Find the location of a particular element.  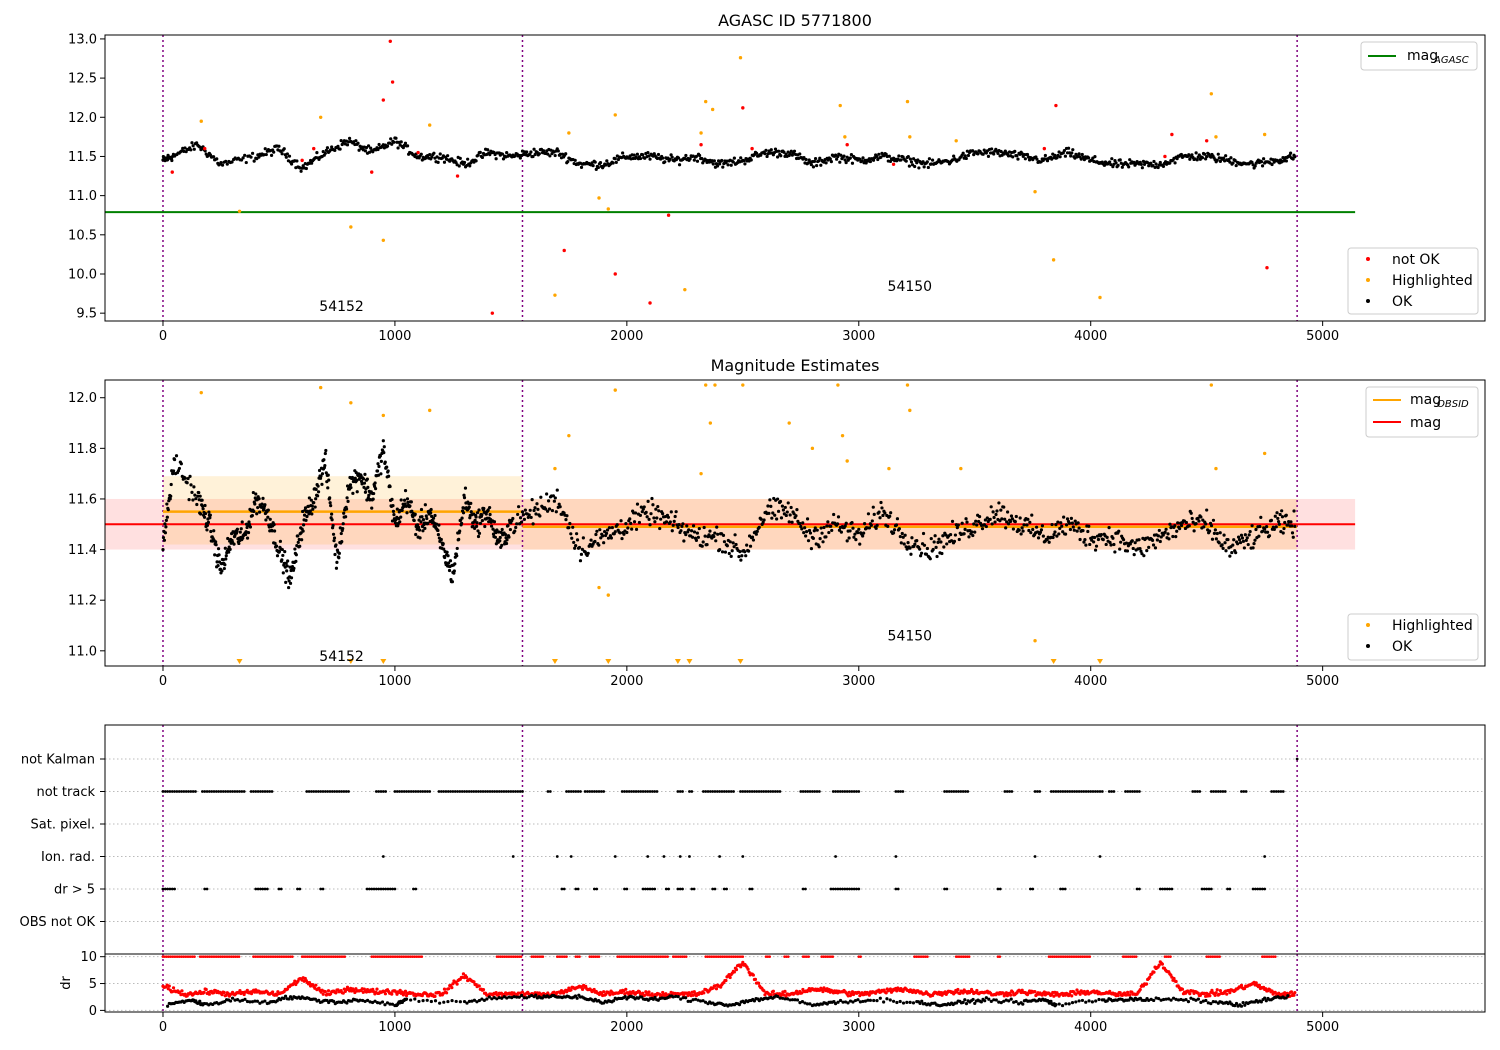

legend-subscript: OBSID is located at coordinates (1453, 404).